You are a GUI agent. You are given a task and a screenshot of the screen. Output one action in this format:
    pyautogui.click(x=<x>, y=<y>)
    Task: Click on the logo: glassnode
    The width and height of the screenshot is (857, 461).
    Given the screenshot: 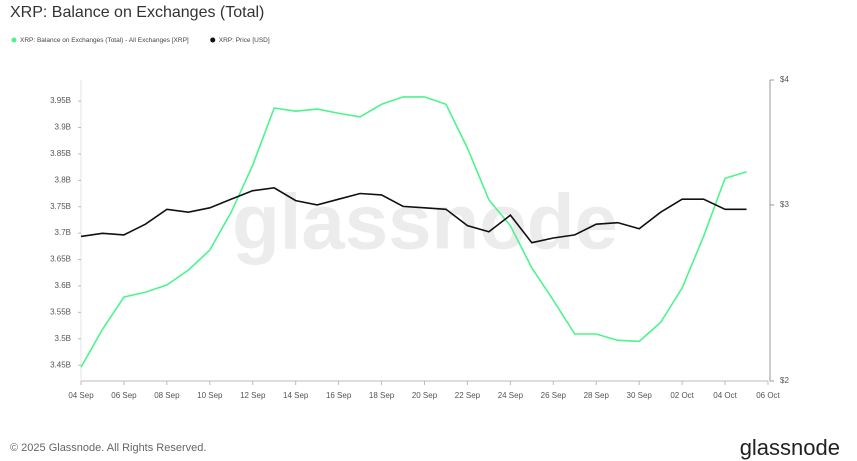 What is the action you would take?
    pyautogui.click(x=790, y=447)
    